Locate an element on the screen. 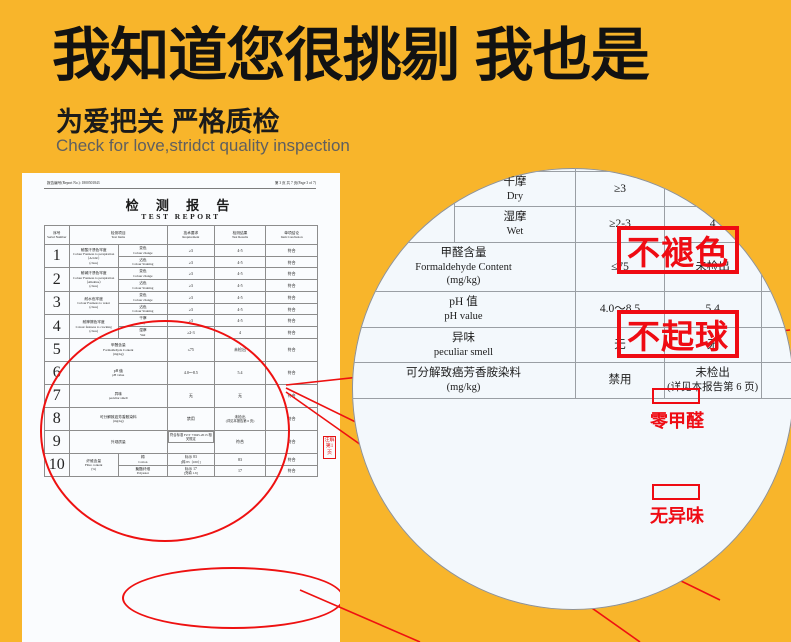 The width and height of the screenshot is (791, 642). column-header-items: 检测项目 Test Items is located at coordinates (118, 235).